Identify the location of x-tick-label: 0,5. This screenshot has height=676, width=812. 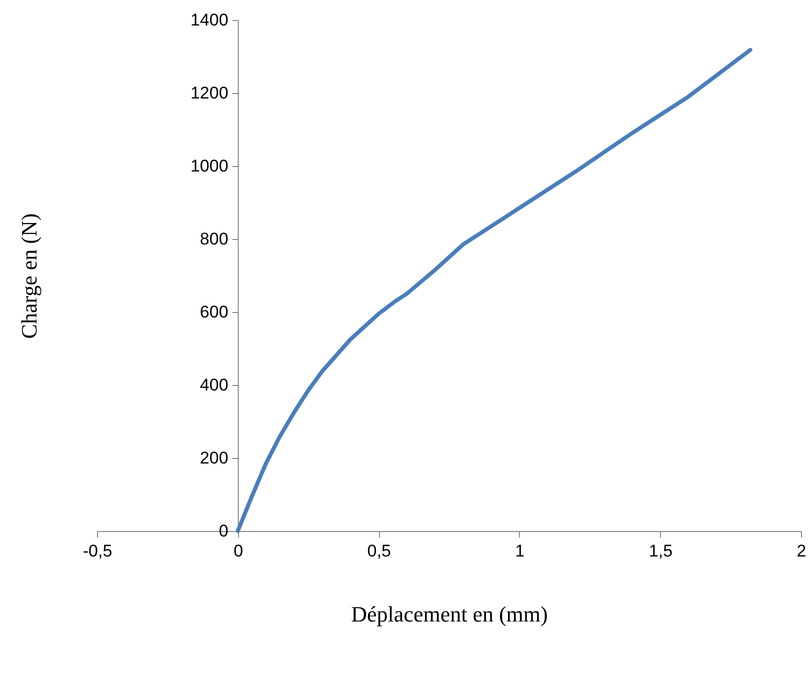
(379, 551).